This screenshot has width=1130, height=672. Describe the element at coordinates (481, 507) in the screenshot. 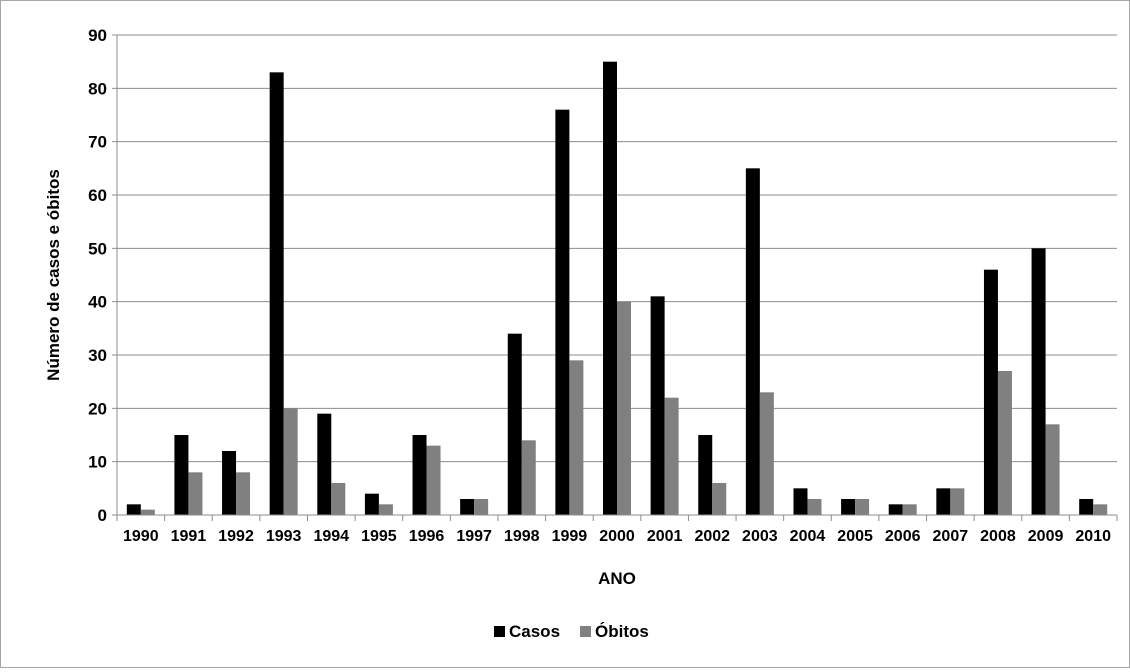

I see `bar-obitos-1997` at that location.